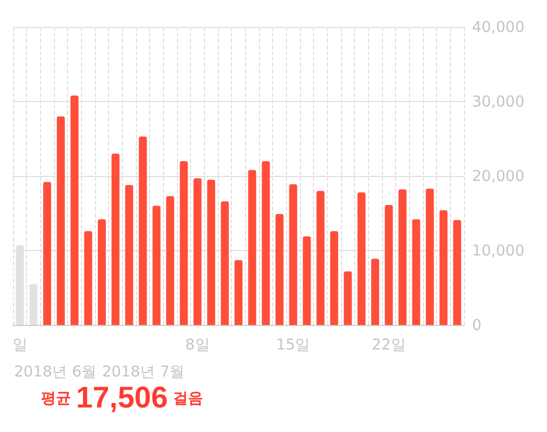  Describe the element at coordinates (498, 176) in the screenshot. I see `y-tick-label: 20,000` at that location.